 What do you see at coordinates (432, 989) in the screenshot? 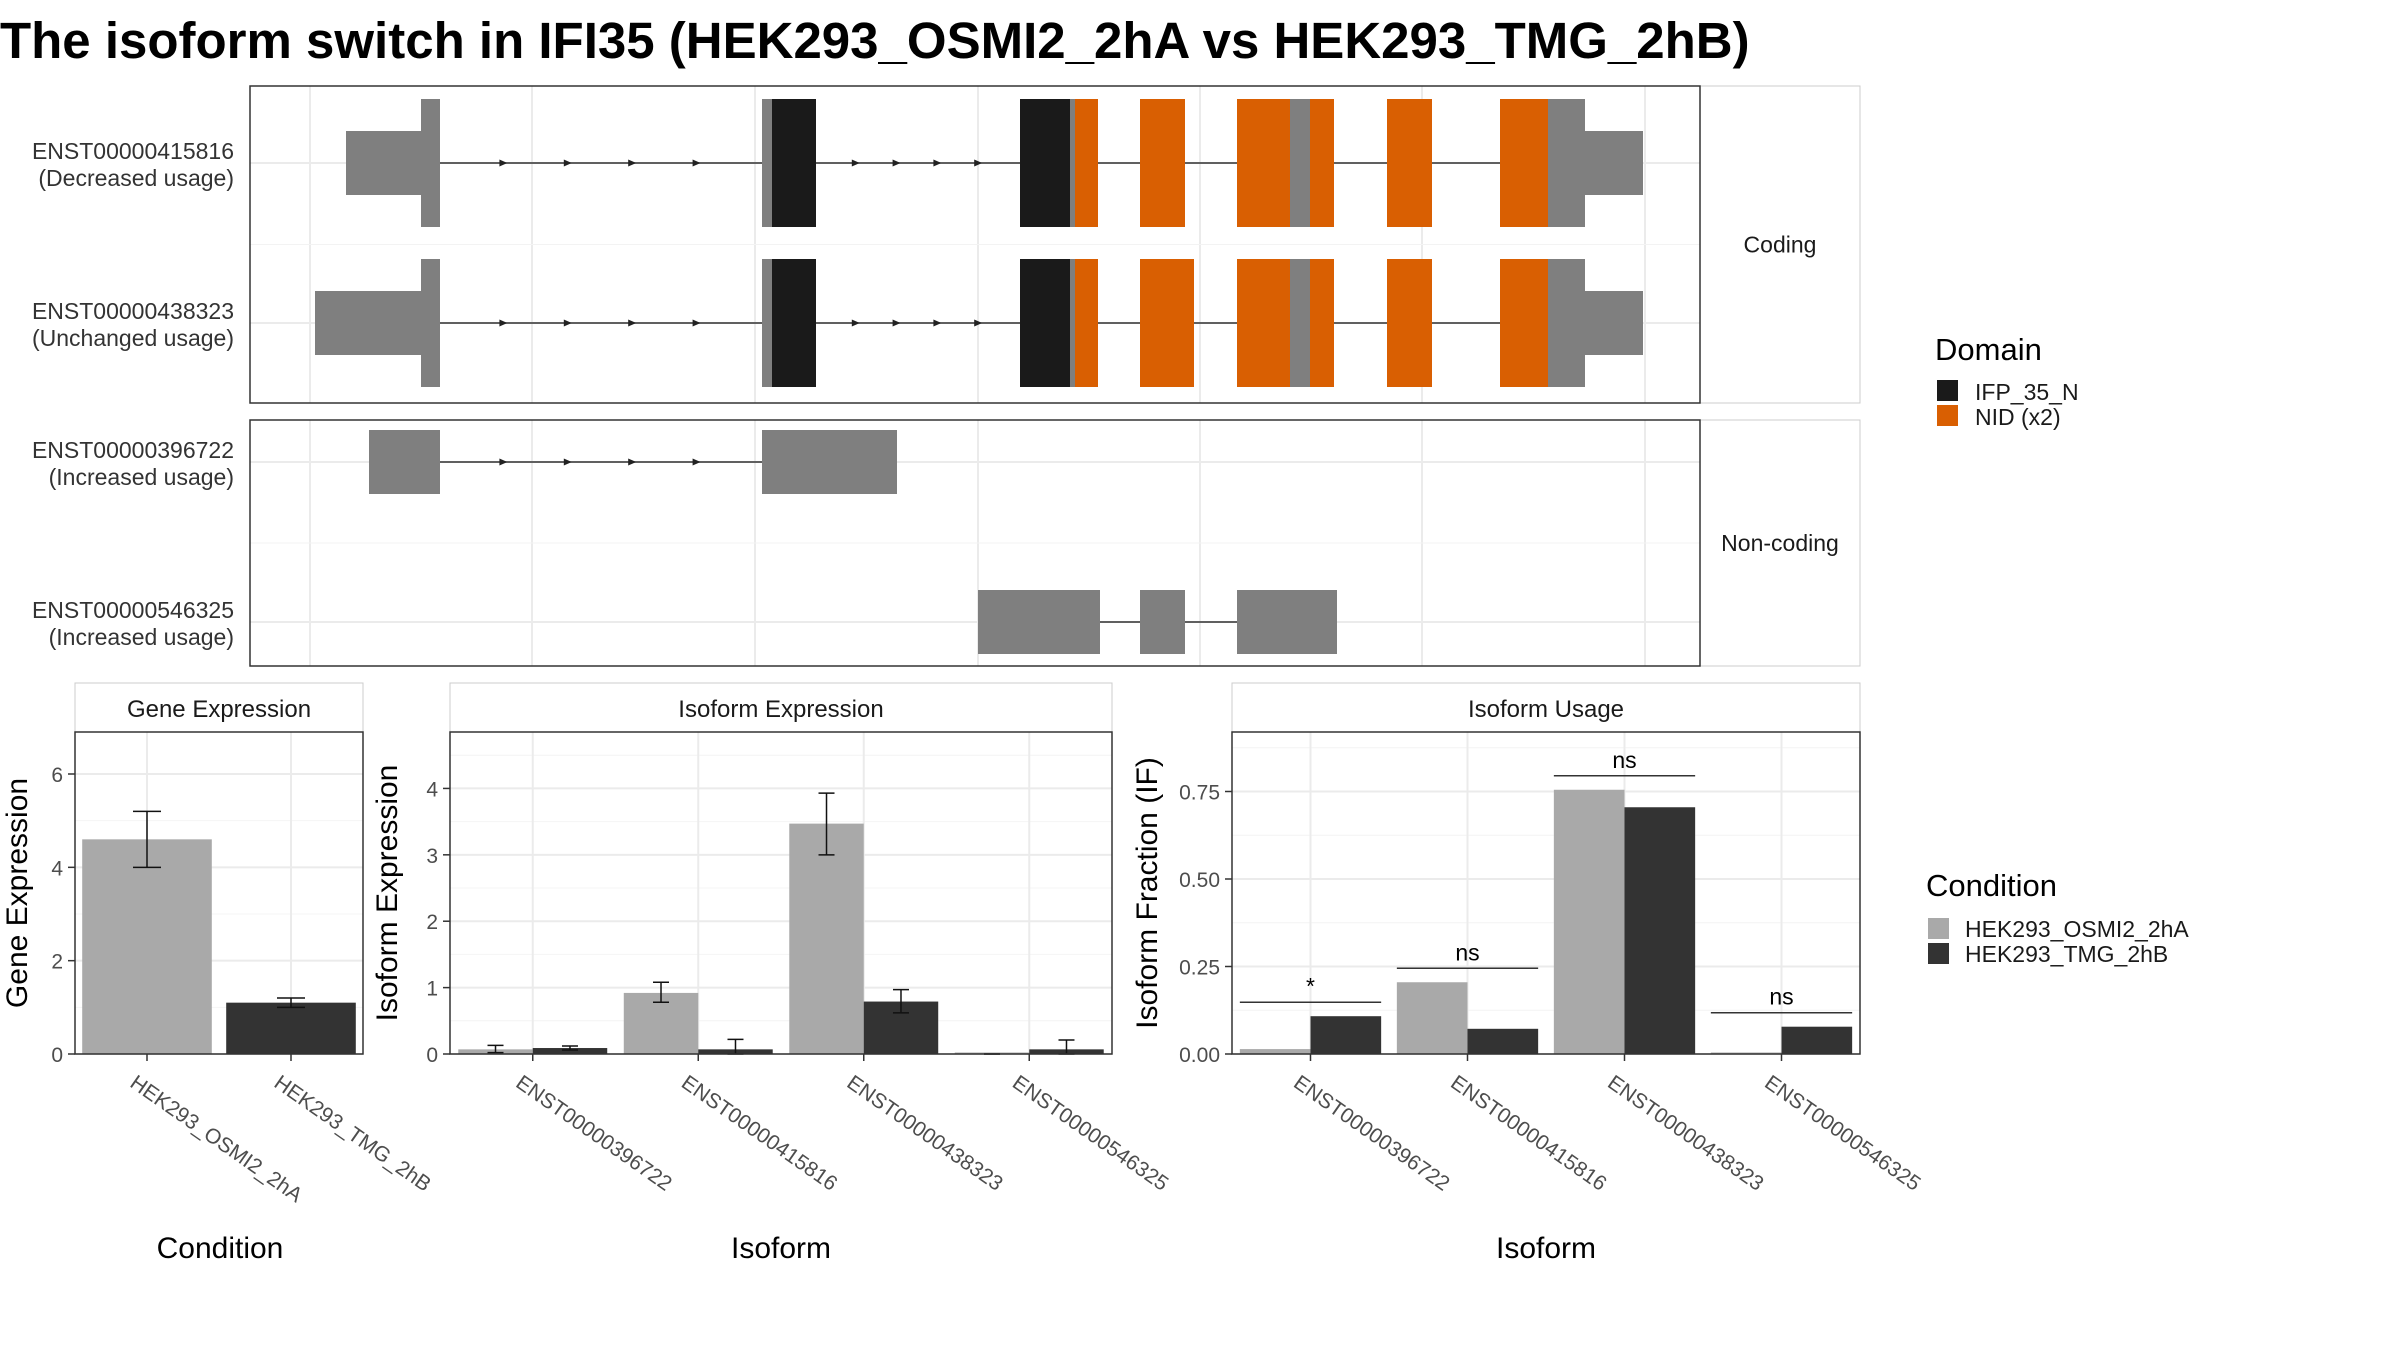
I see `y-tick-label: 1` at bounding box center [432, 989].